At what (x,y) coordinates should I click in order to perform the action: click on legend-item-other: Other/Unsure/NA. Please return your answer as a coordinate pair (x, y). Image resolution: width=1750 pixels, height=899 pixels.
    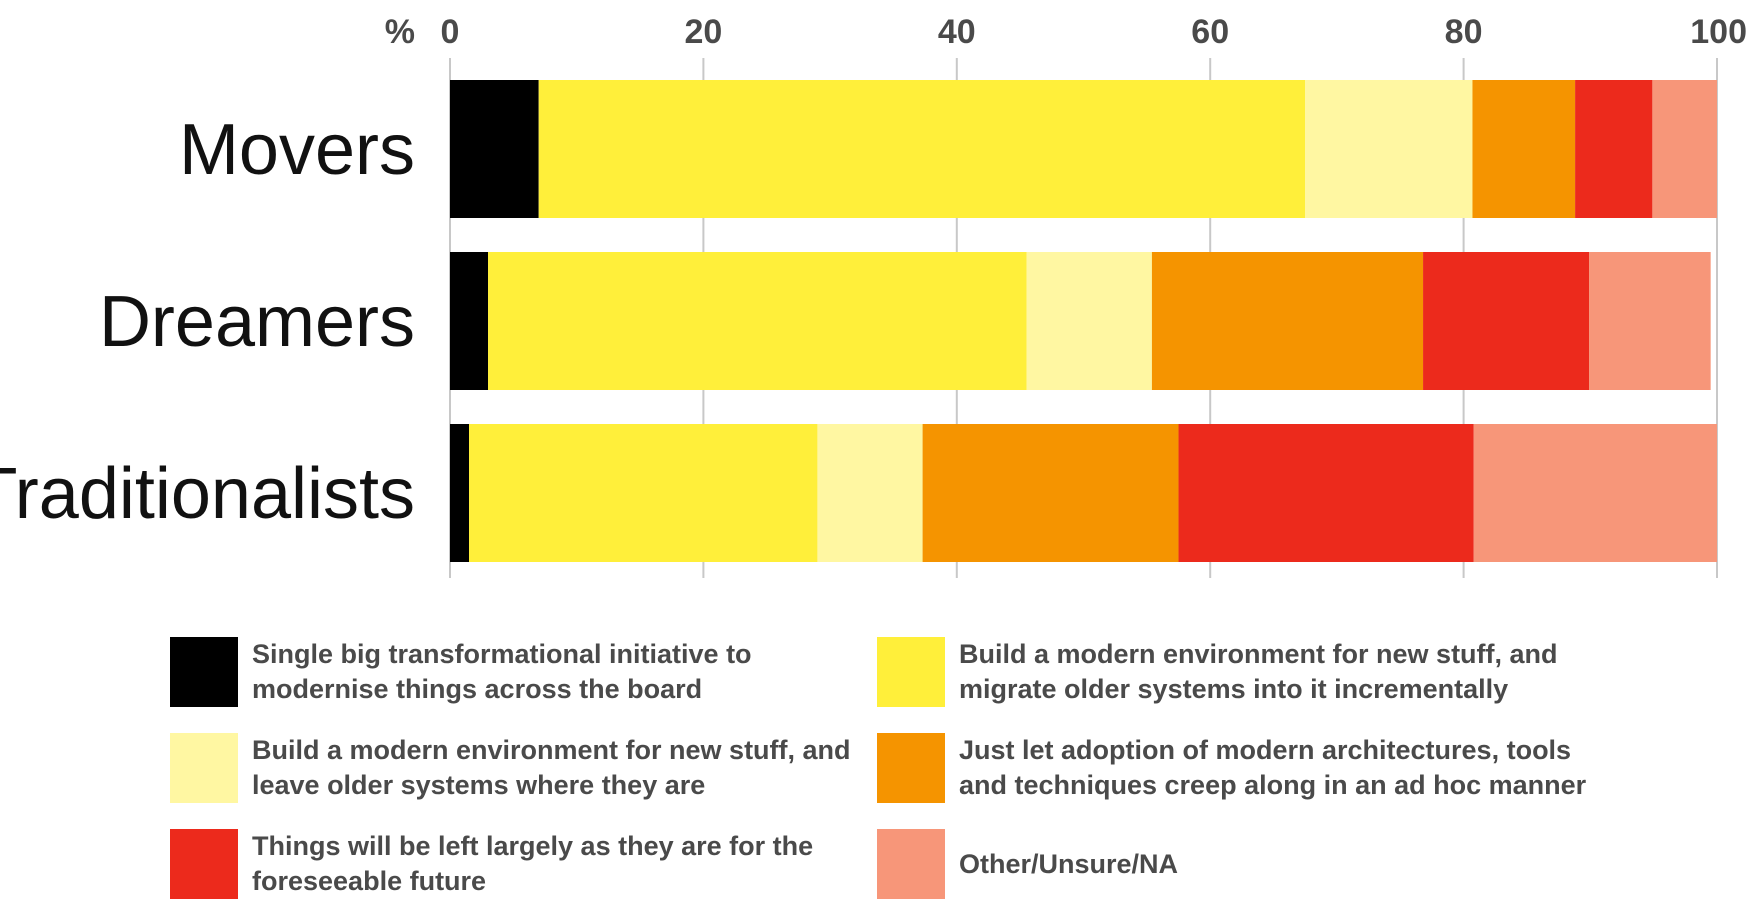
    Looking at the image, I should click on (1027, 864).